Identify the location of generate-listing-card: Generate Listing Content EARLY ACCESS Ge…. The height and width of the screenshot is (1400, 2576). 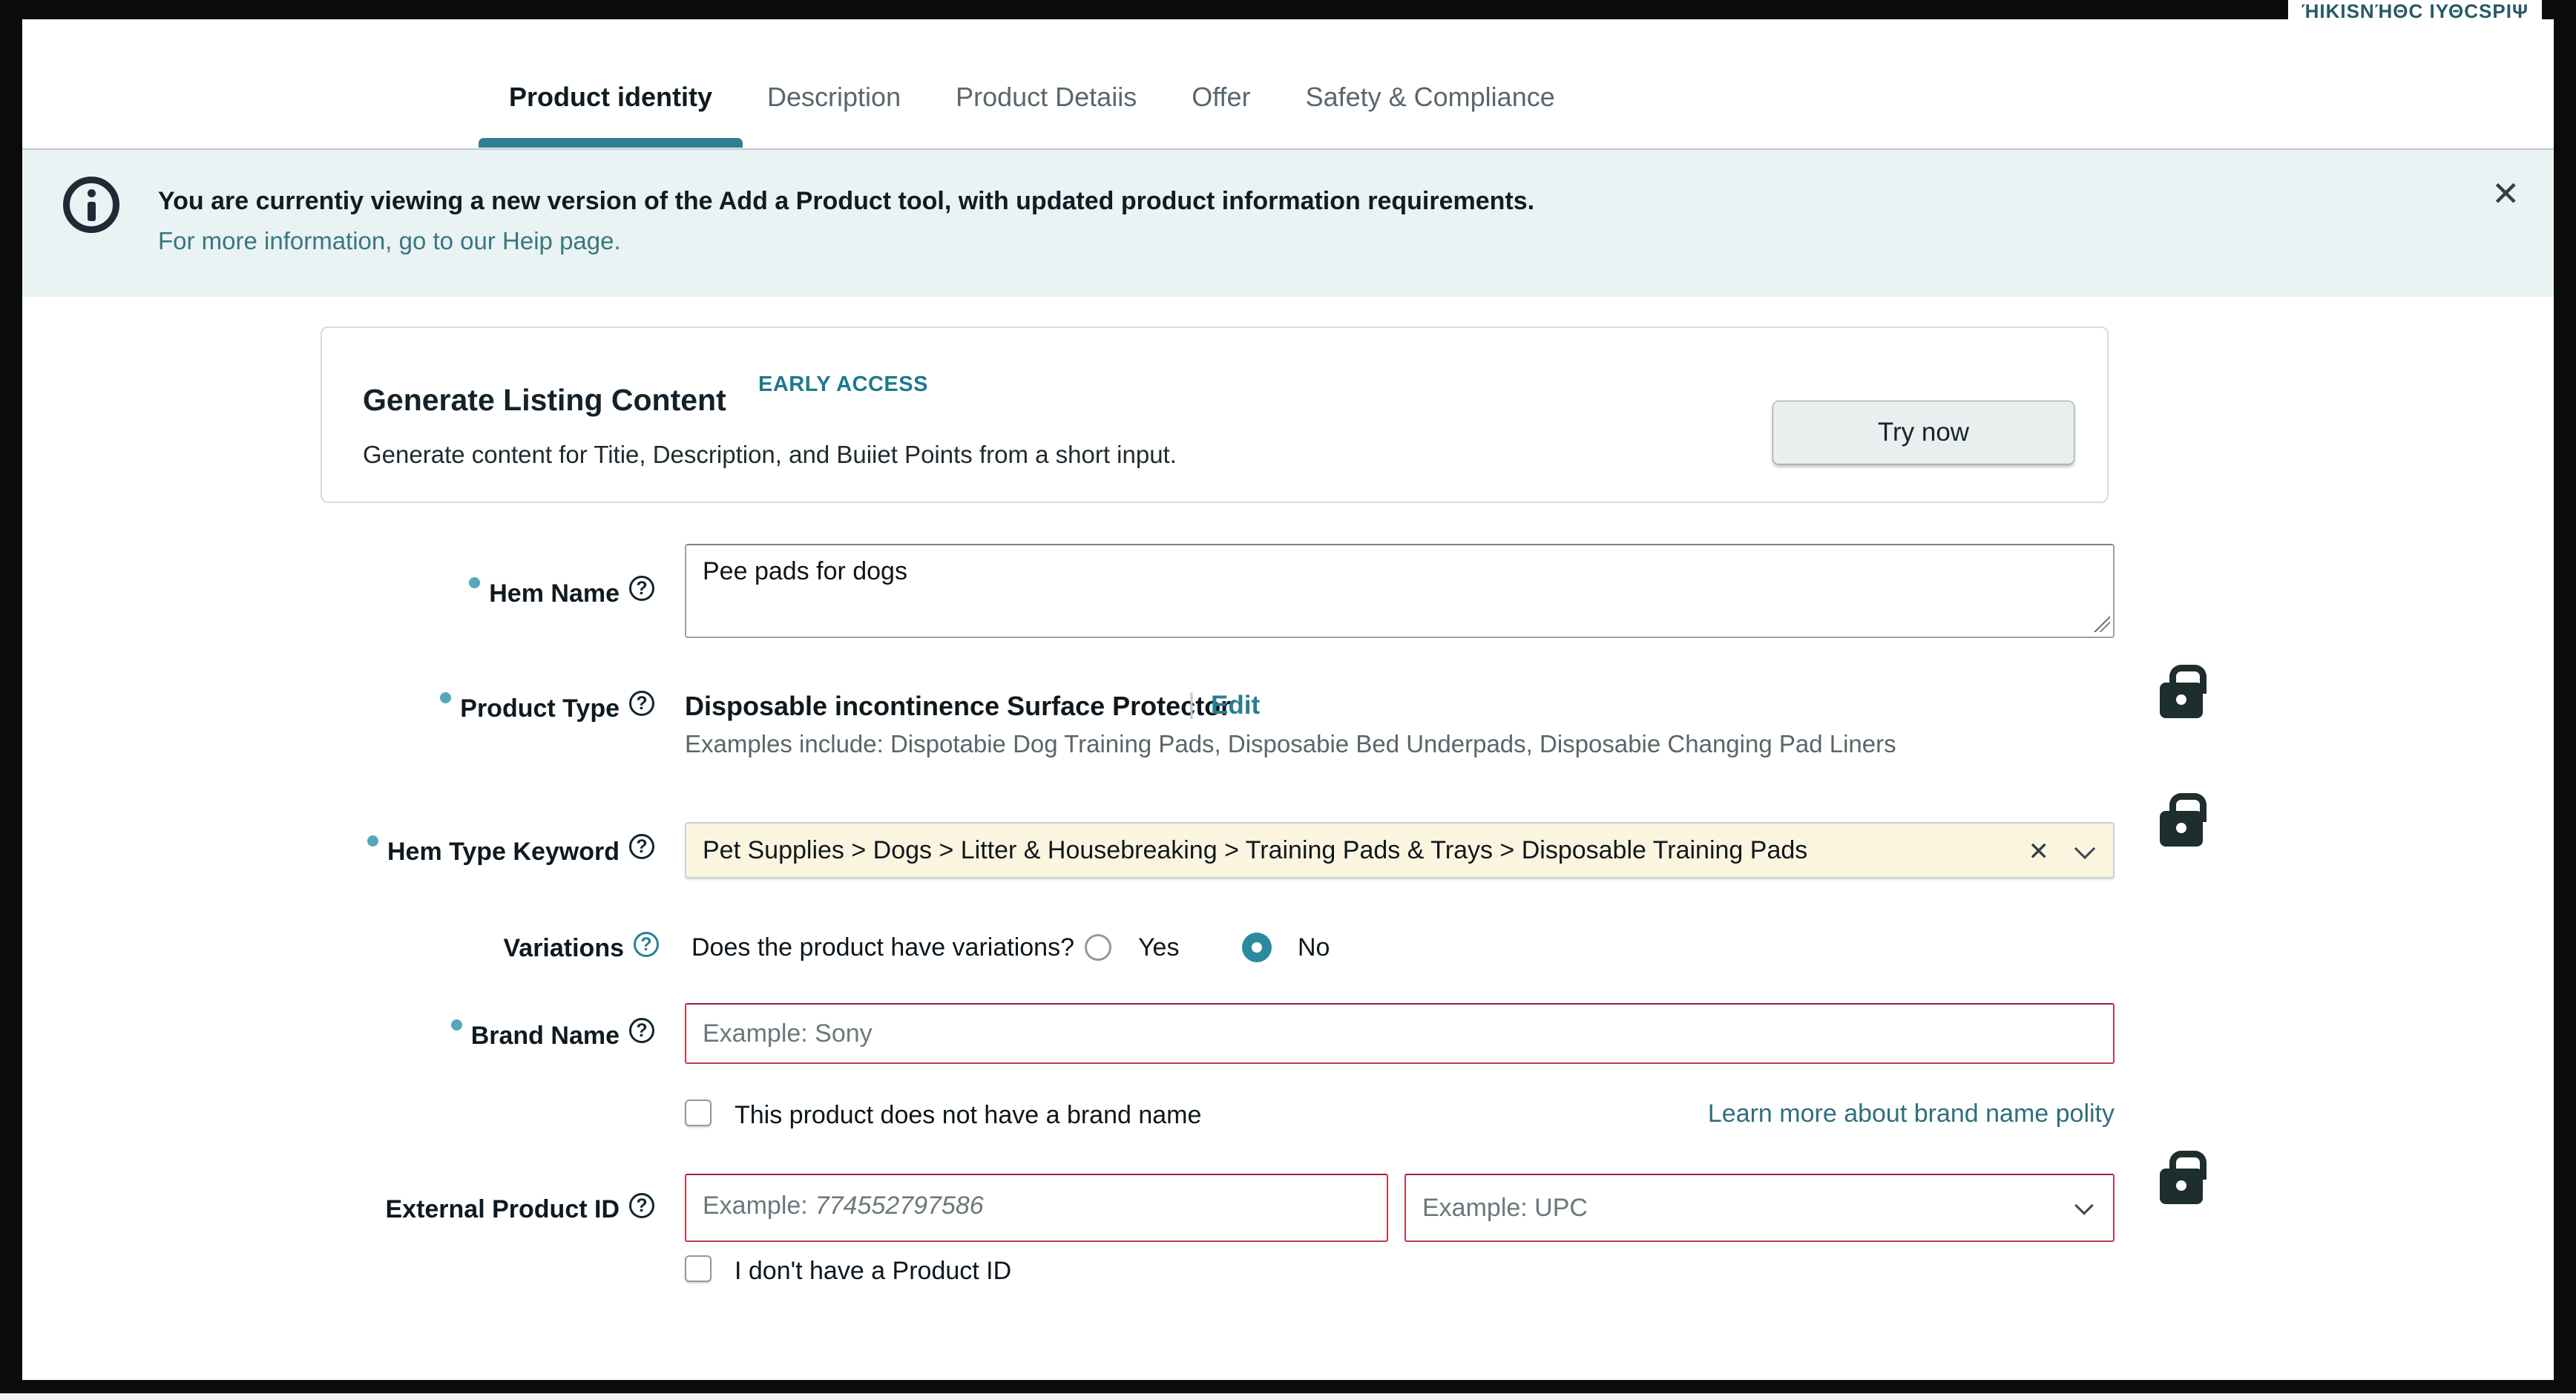
(1215, 415).